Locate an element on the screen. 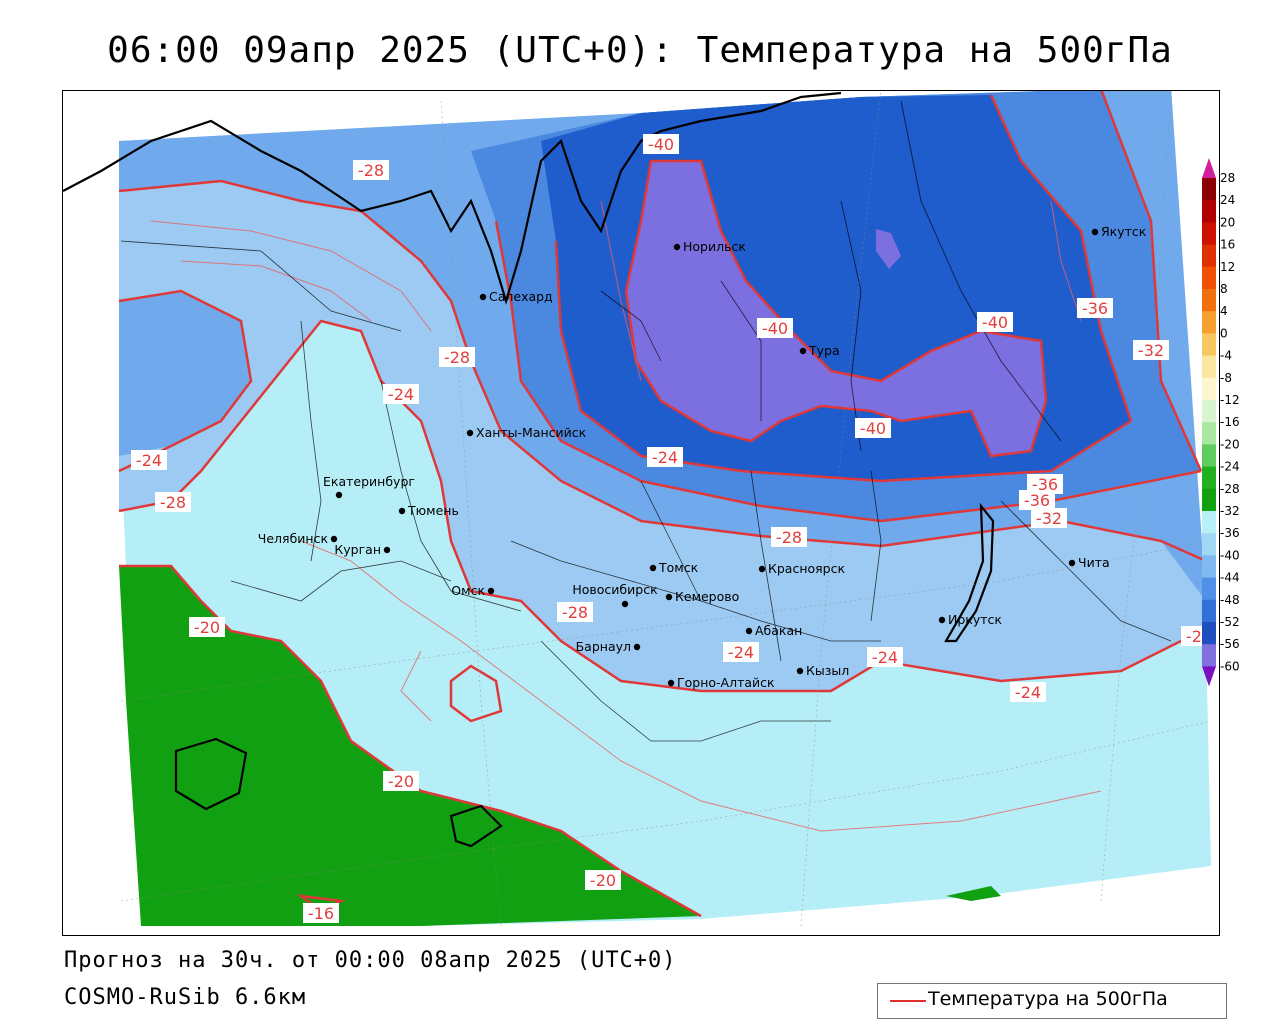  isotherm-minus36-east is located at coordinates (1061, 258).